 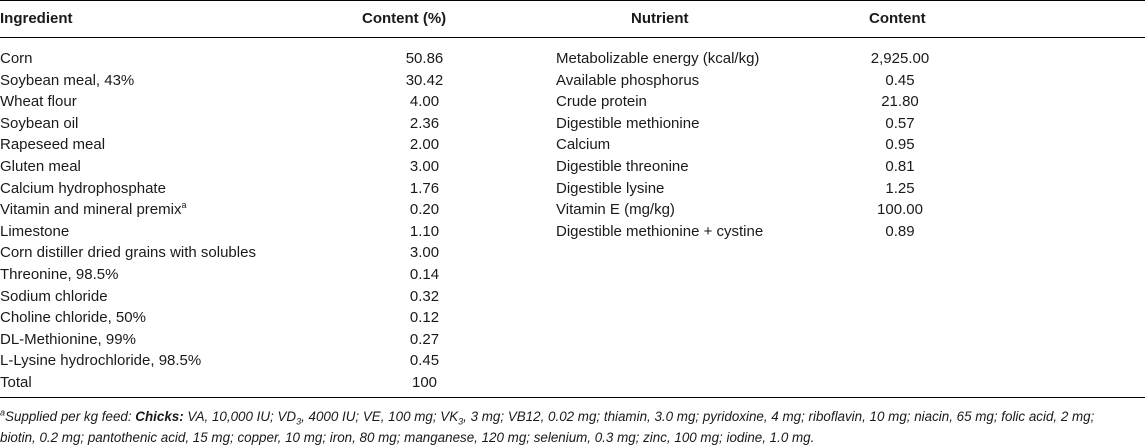 What do you see at coordinates (900, 232) in the screenshot?
I see `nutrient-content-value: 0.89` at bounding box center [900, 232].